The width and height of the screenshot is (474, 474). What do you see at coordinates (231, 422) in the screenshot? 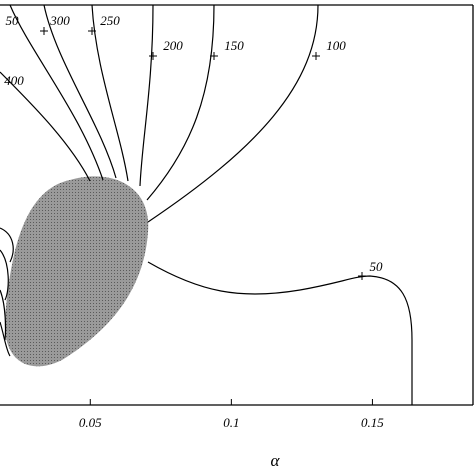
I see `x-tick-label: 0.1` at bounding box center [231, 422].